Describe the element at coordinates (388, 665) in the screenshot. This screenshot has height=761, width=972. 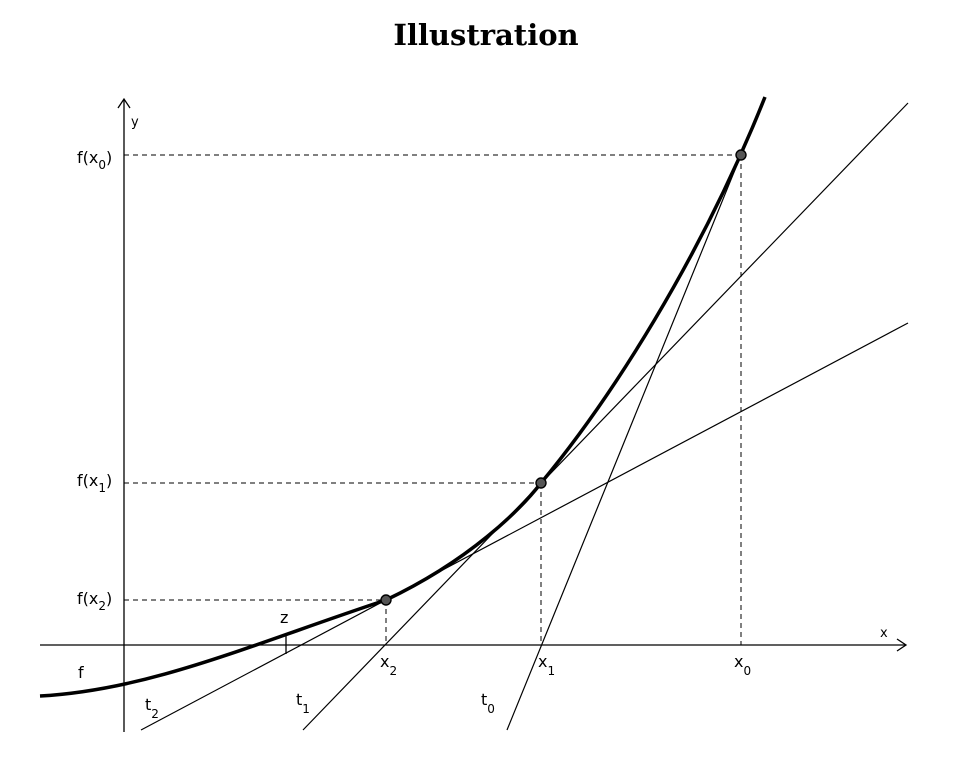
I see `x2-label: x2` at that location.